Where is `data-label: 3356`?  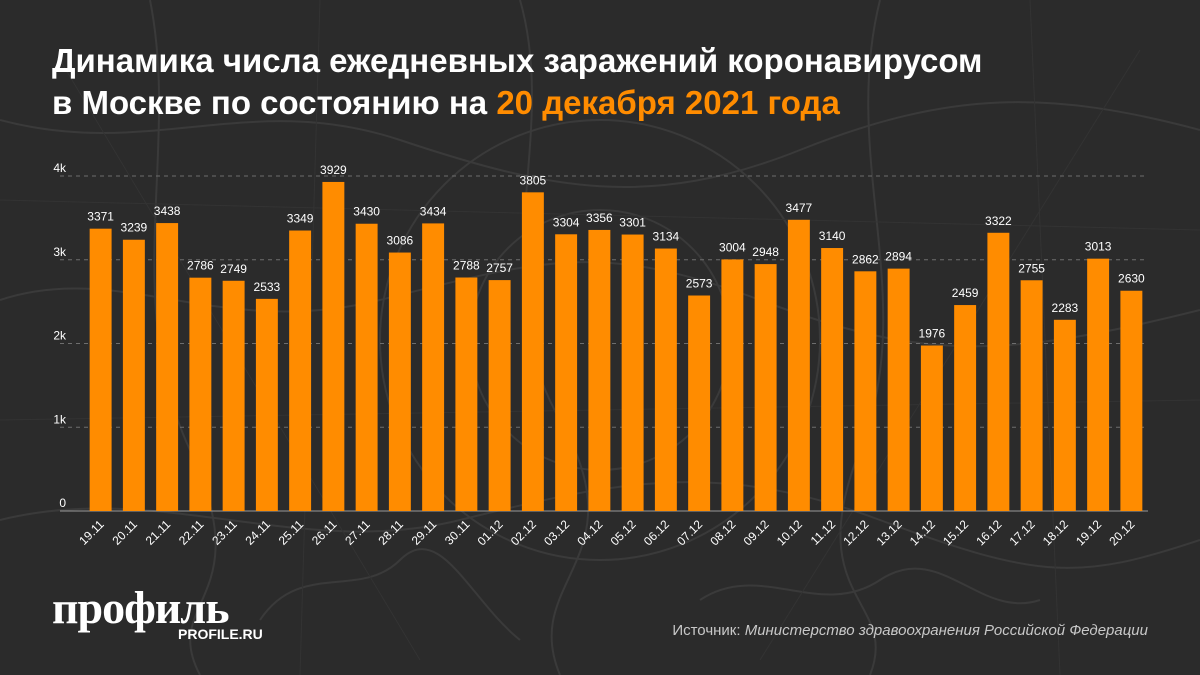
data-label: 3356 is located at coordinates (599, 218).